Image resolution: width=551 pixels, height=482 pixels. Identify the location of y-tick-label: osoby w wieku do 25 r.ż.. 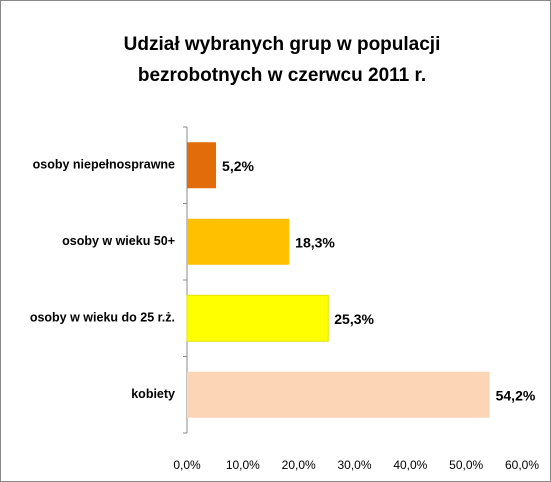
(102, 318).